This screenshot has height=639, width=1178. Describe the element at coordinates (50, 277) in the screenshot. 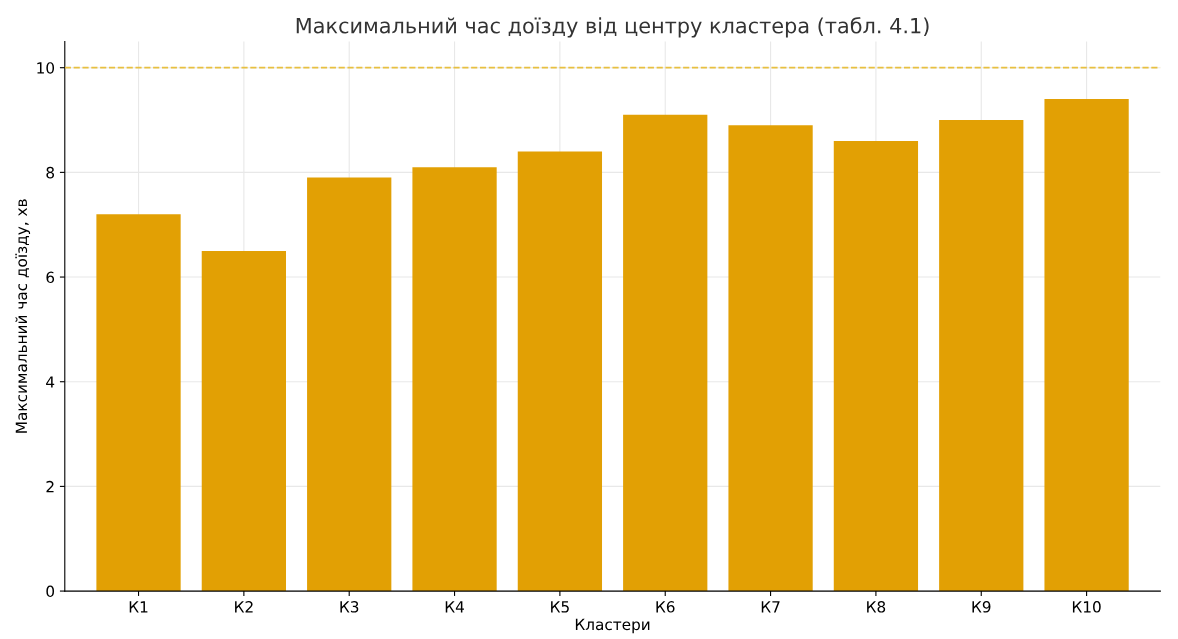

I see `y-tick-label: 6` at that location.